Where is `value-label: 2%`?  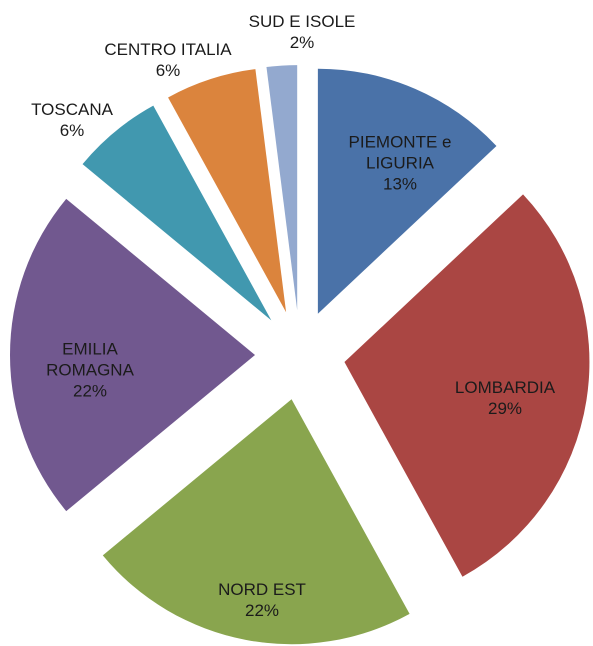
value-label: 2% is located at coordinates (302, 42).